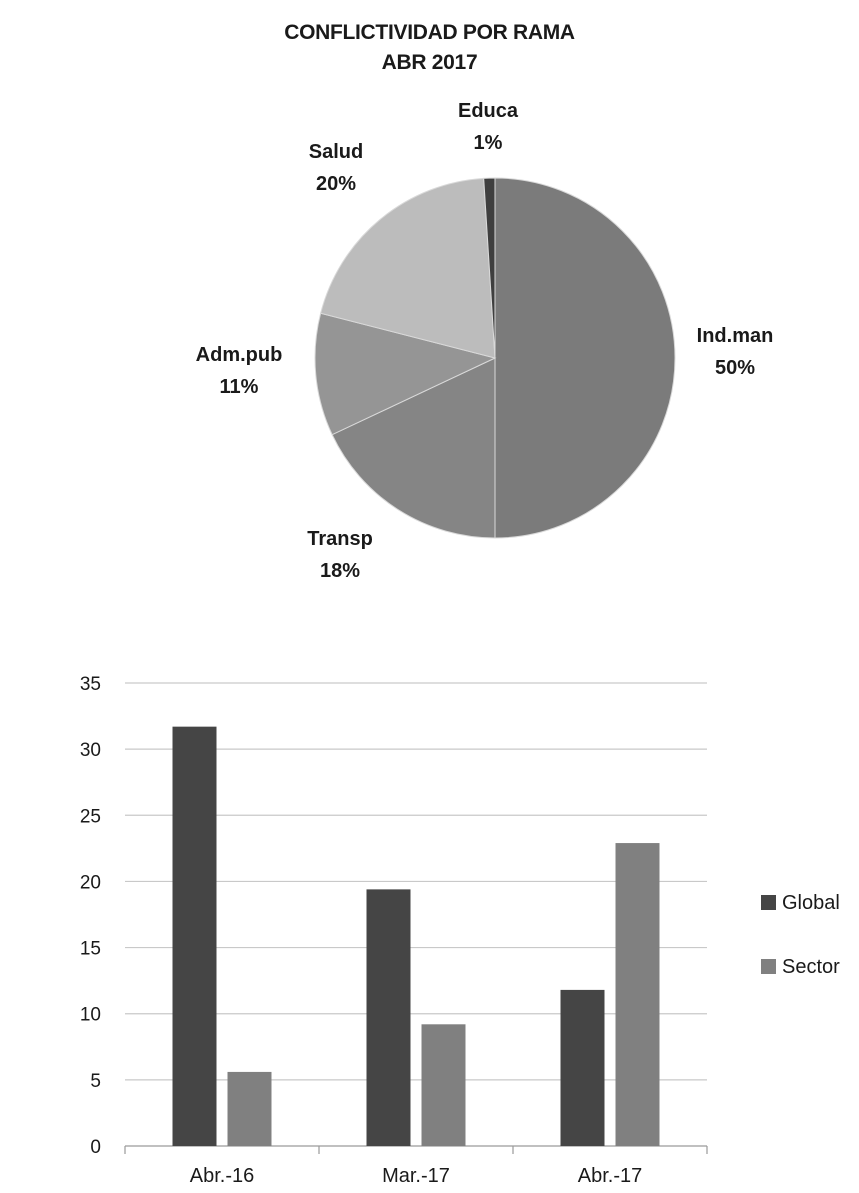  I want to click on pie-title-line: CONFLICTIVIDAD POR RAMA, so click(429, 32).